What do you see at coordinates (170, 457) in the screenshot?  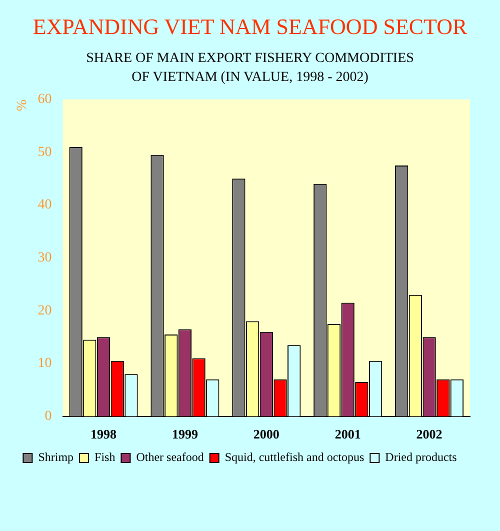 I see `legend-label: Other seafood` at bounding box center [170, 457].